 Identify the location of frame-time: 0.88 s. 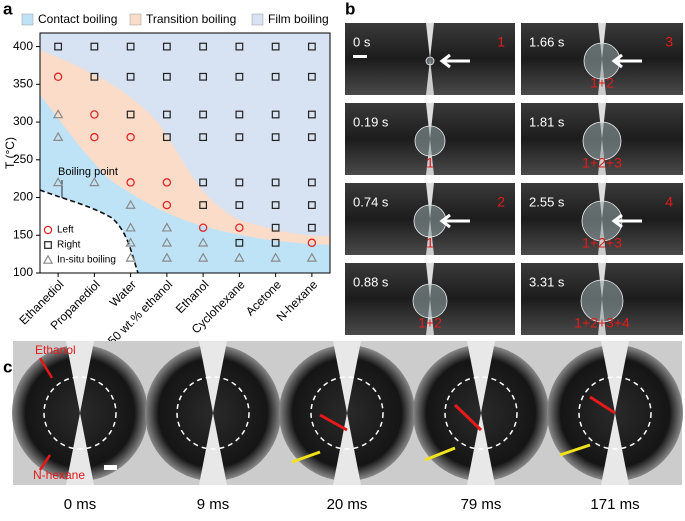
(371, 281).